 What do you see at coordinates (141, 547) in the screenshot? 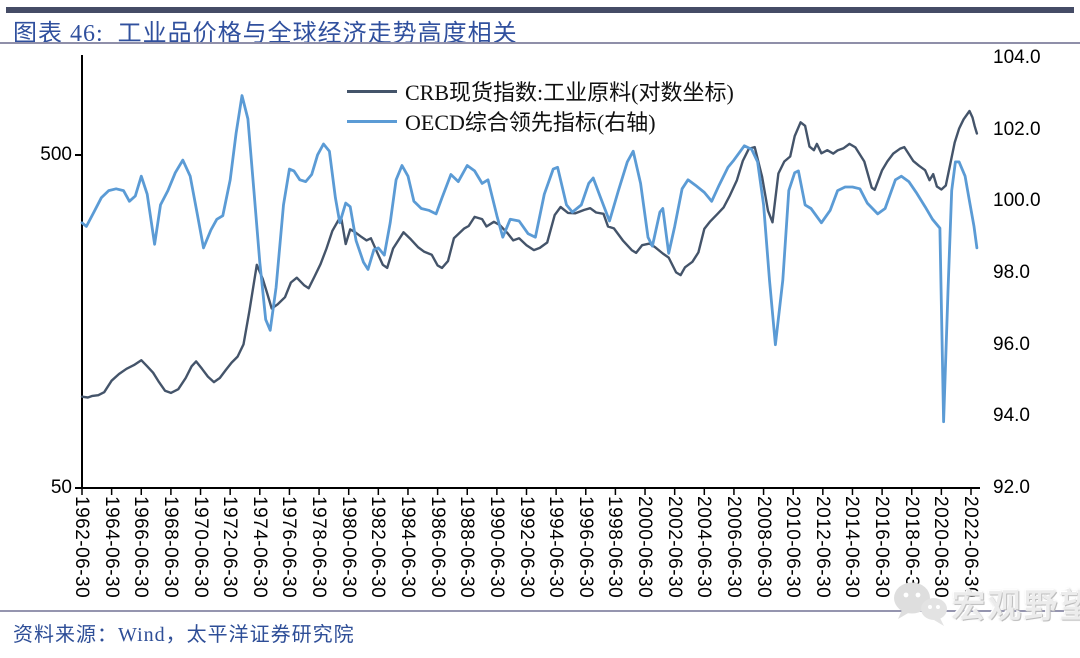
I see `x-axis-label: 1966-06-30` at bounding box center [141, 547].